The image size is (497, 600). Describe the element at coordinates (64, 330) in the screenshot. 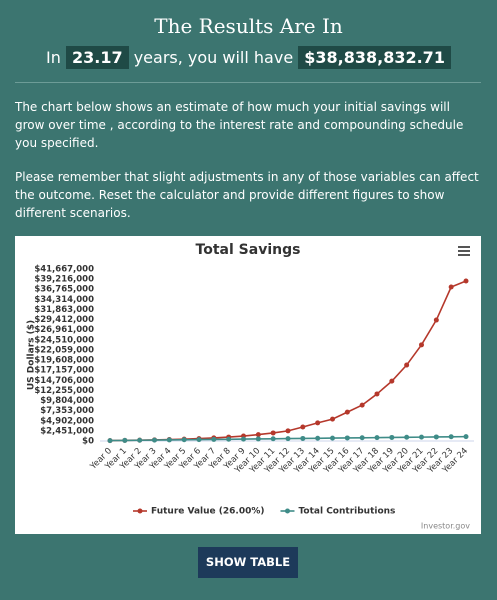

I see `y-tick-label: $26,961,000` at that location.